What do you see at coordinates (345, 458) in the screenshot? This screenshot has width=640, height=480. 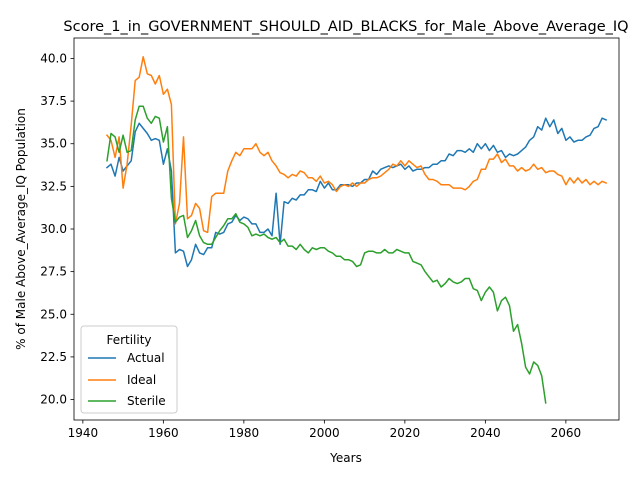 I see `x-axis-label: Years` at bounding box center [345, 458].